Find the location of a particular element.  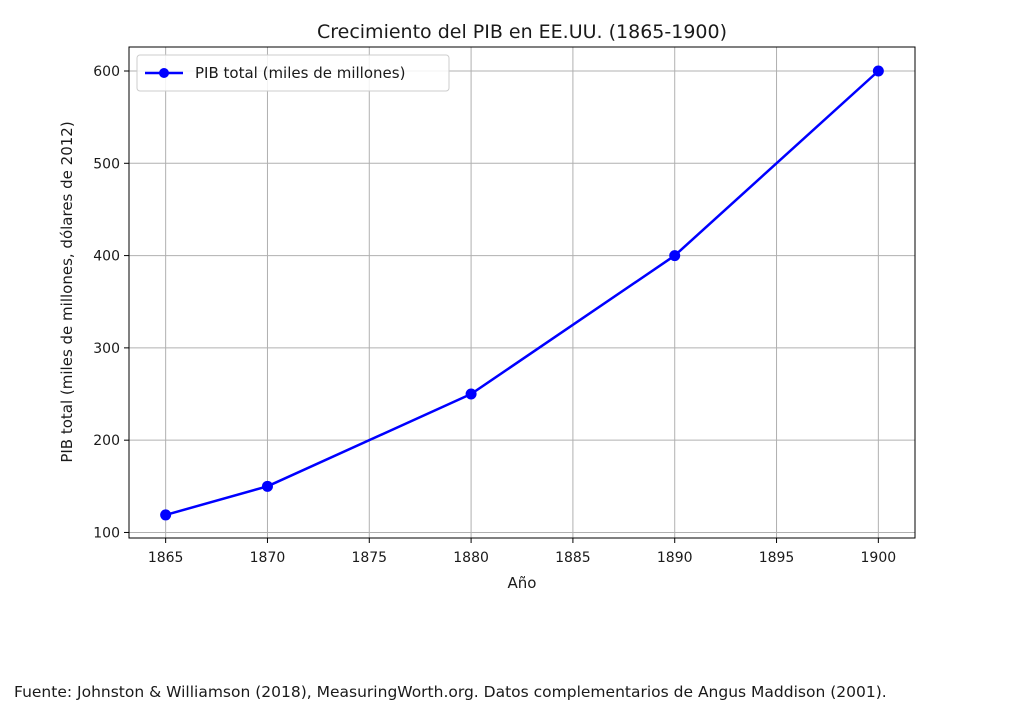

legend: PIB total (miles de millones) is located at coordinates (293, 73).